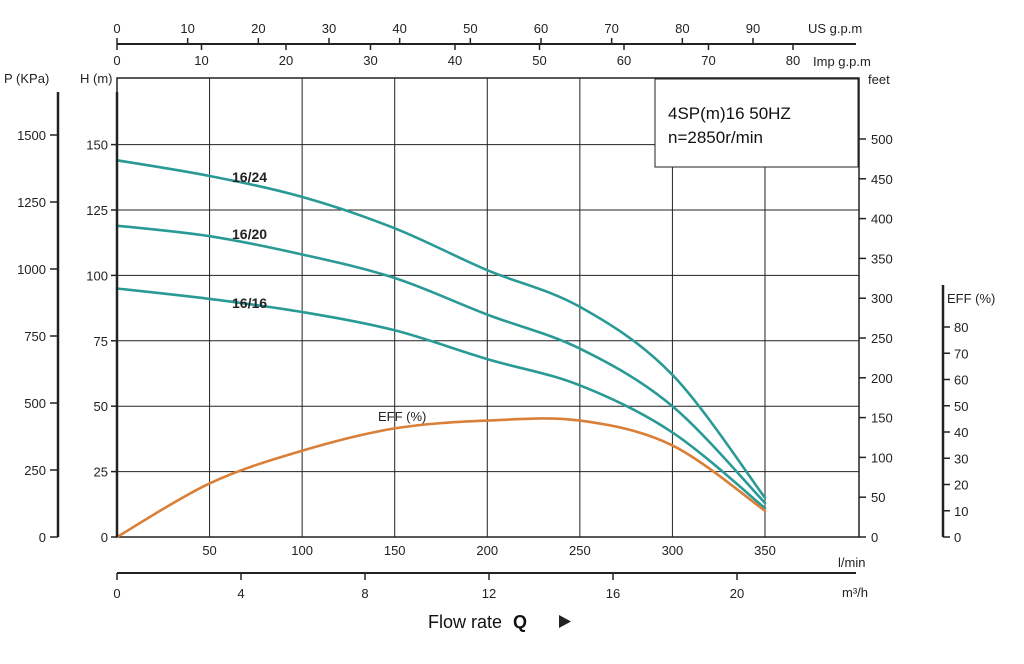 The image size is (1024, 664). What do you see at coordinates (882, 338) in the screenshot?
I see `feet-tick-label: 250` at bounding box center [882, 338].